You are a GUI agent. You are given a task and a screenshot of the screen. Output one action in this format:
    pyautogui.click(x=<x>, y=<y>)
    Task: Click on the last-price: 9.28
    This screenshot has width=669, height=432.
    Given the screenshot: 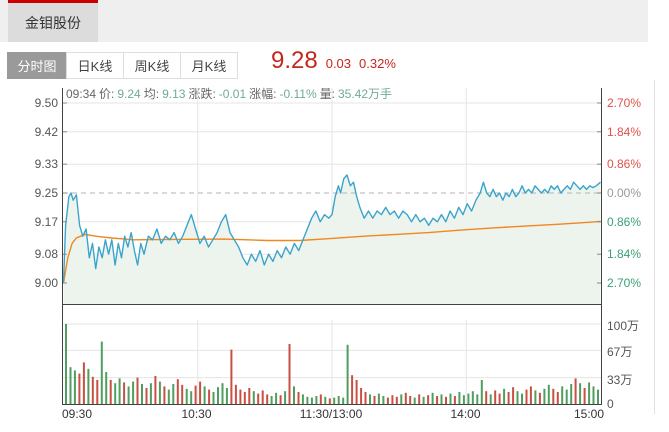 What is the action you would take?
    pyautogui.click(x=294, y=60)
    